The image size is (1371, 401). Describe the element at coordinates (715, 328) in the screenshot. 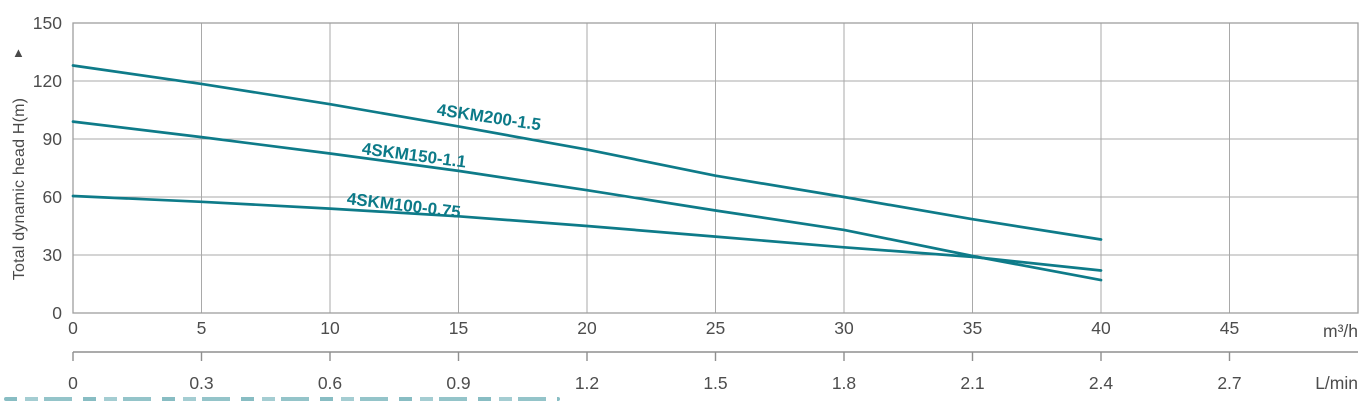

I see `x-primary-tick-label: 25` at that location.